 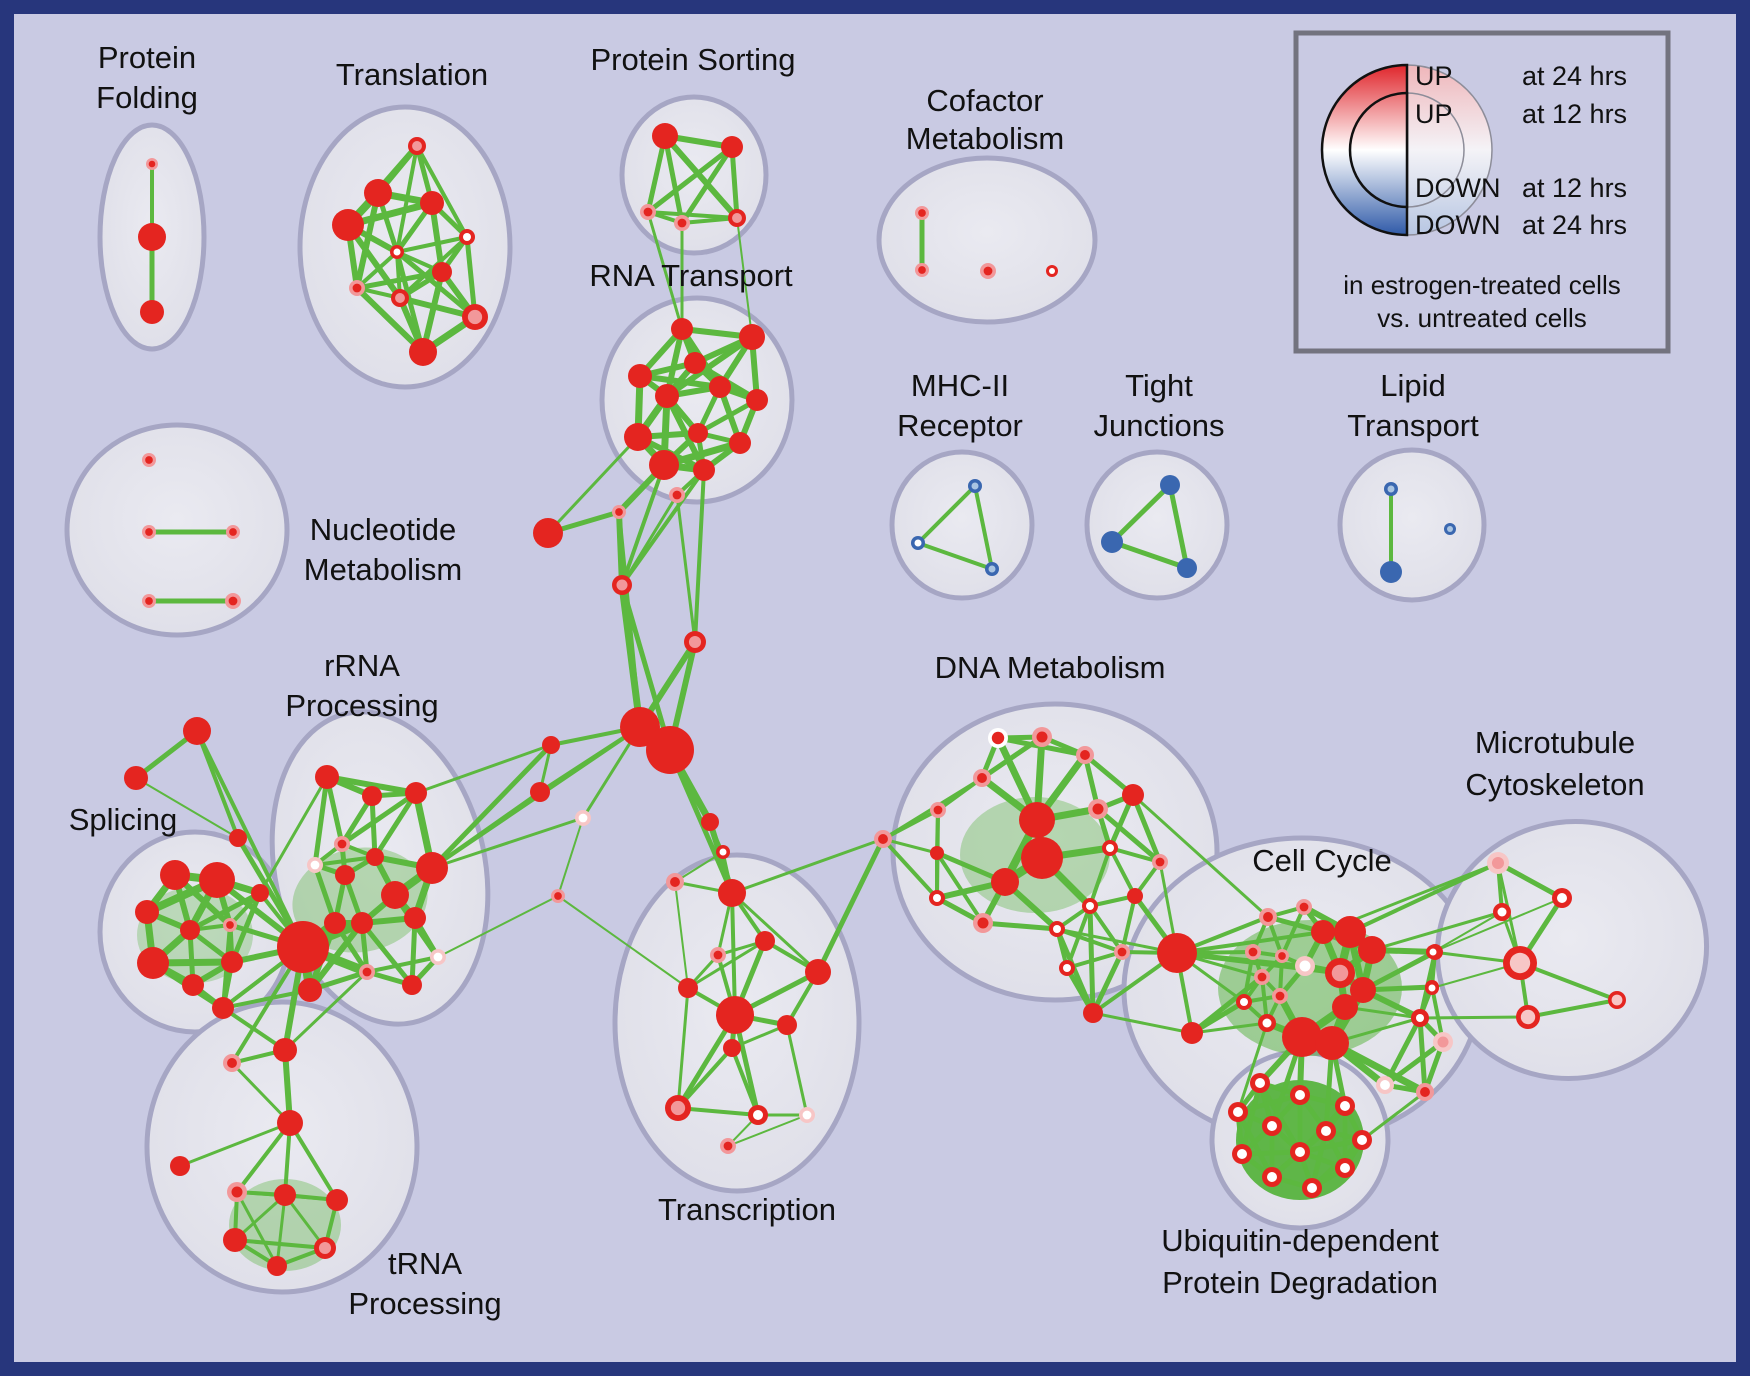 I want to click on cluster-label-cell-cycle: Cell Cycle, so click(x=1322, y=860).